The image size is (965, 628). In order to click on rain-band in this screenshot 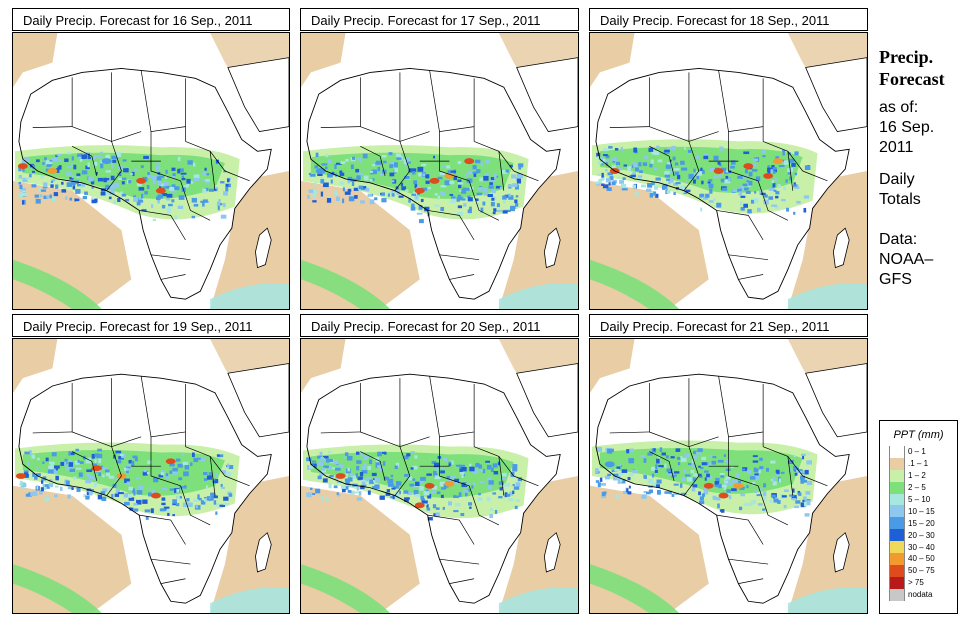, I will do `click(57, 284)`.